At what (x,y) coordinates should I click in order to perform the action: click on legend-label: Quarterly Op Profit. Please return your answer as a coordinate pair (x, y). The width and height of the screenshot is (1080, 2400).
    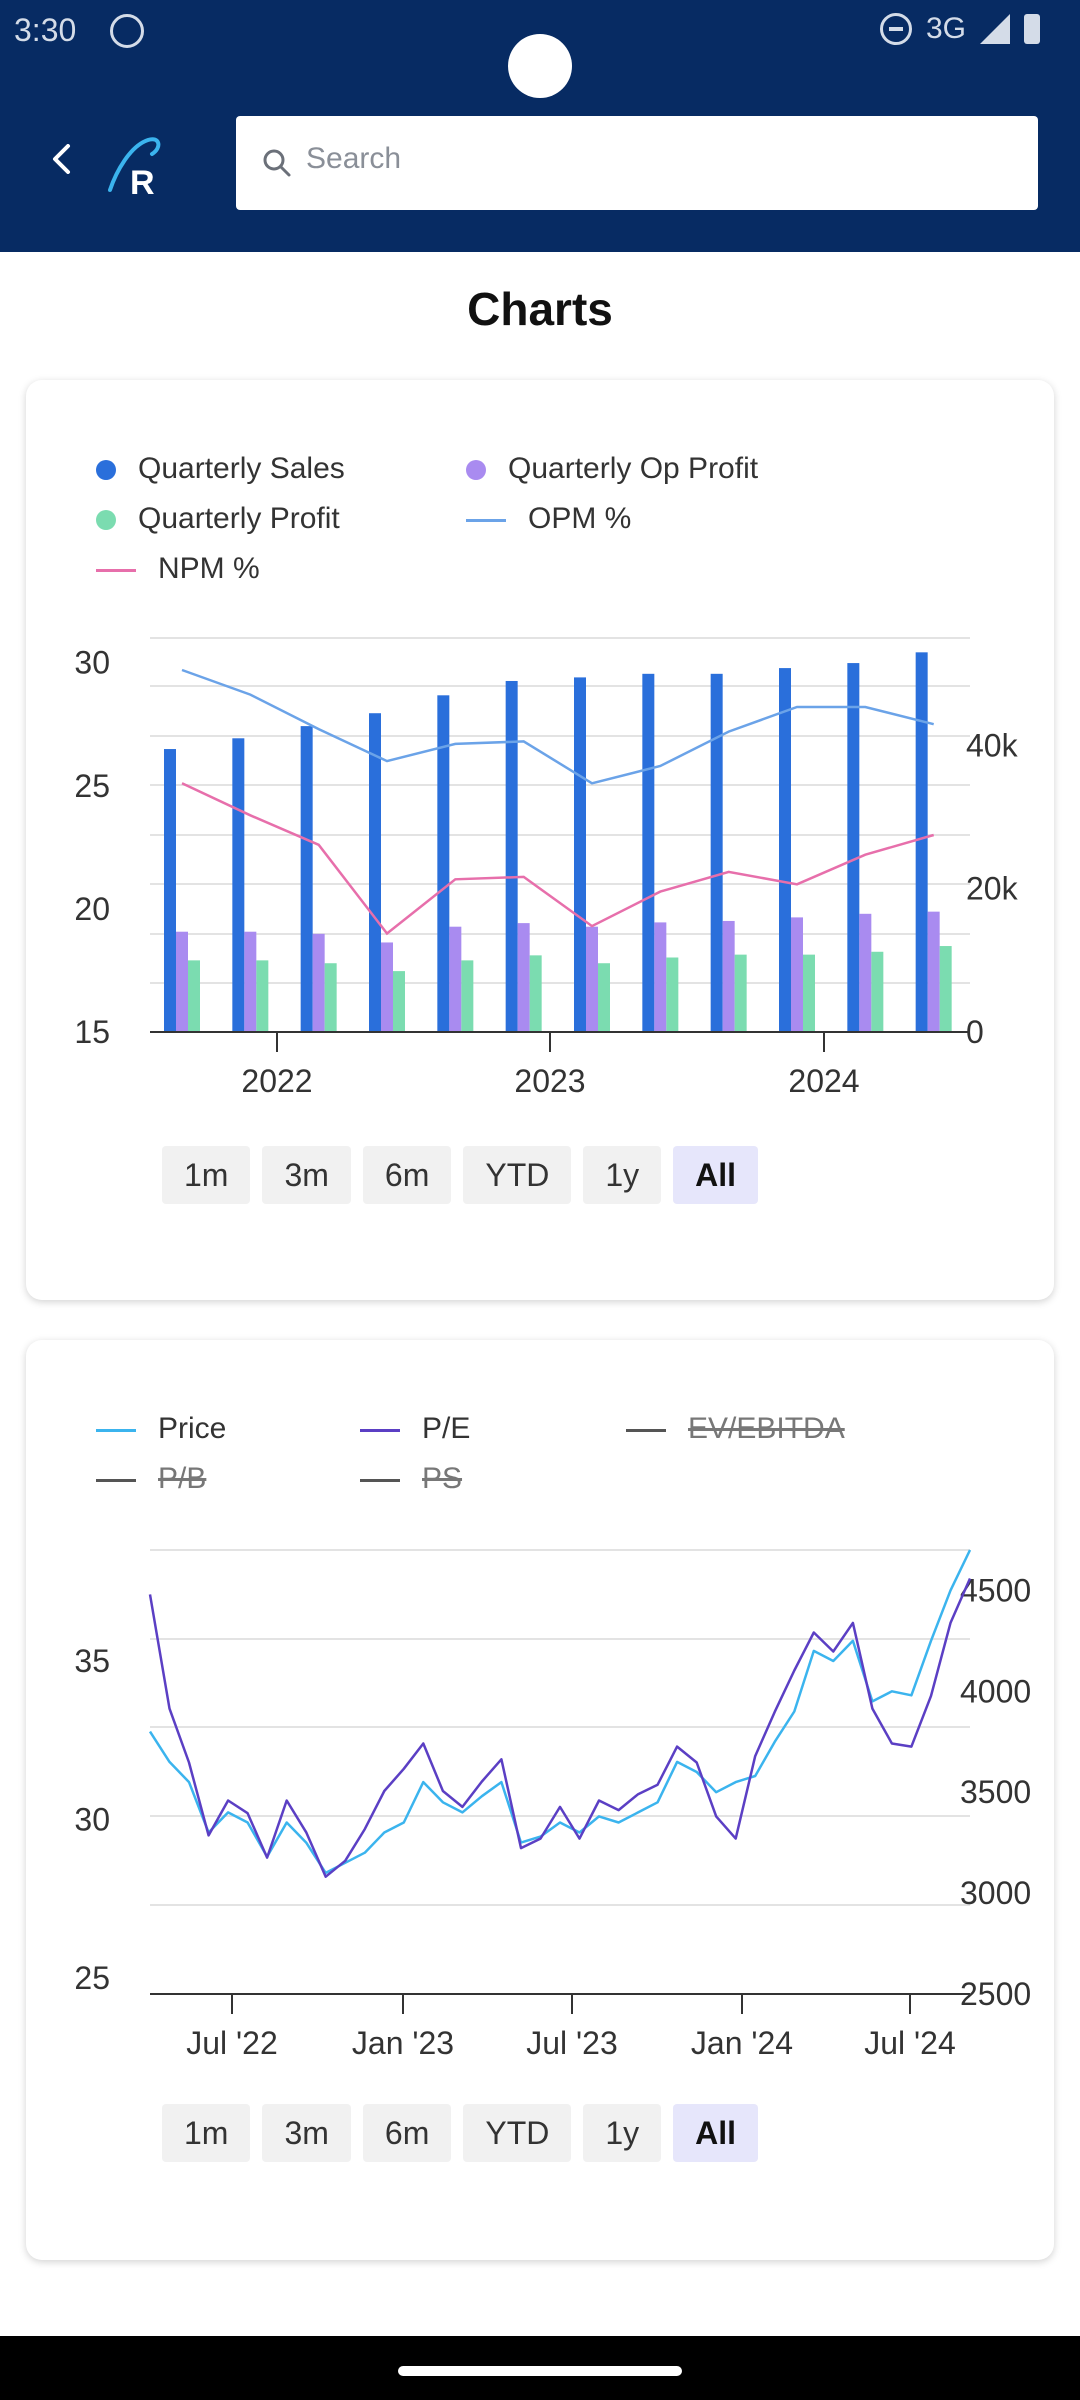
    Looking at the image, I should click on (633, 468).